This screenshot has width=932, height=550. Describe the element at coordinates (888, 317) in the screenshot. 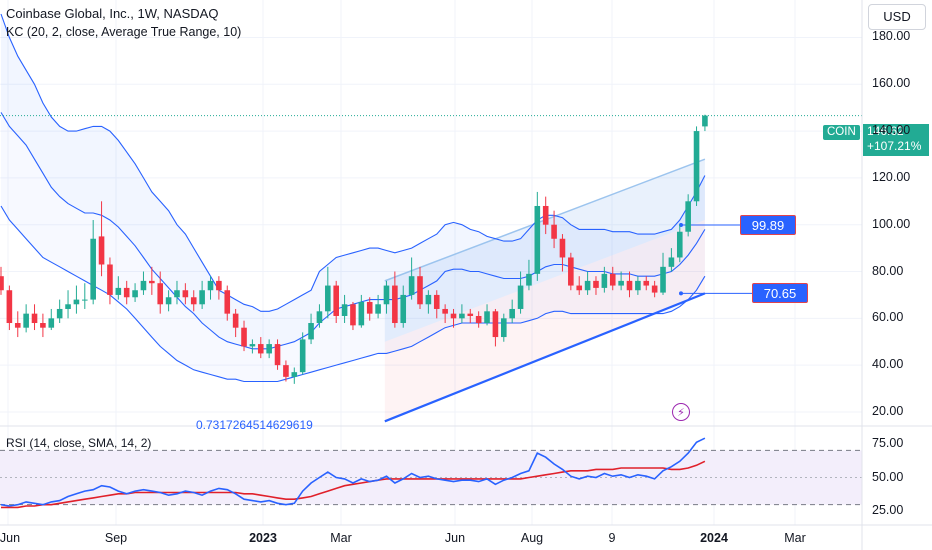

I see `price-tick-label: 60.00` at that location.